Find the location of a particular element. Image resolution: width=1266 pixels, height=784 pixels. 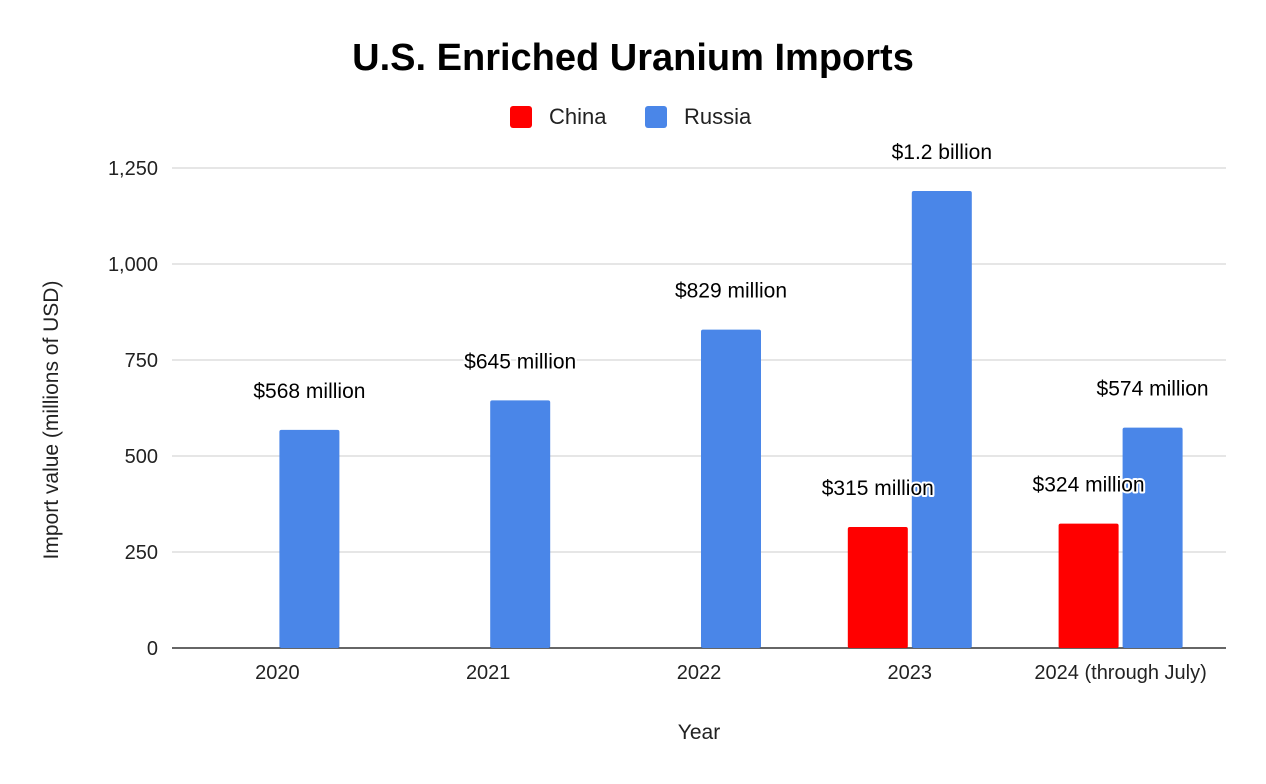

y-tick-label: 0 is located at coordinates (152, 649).